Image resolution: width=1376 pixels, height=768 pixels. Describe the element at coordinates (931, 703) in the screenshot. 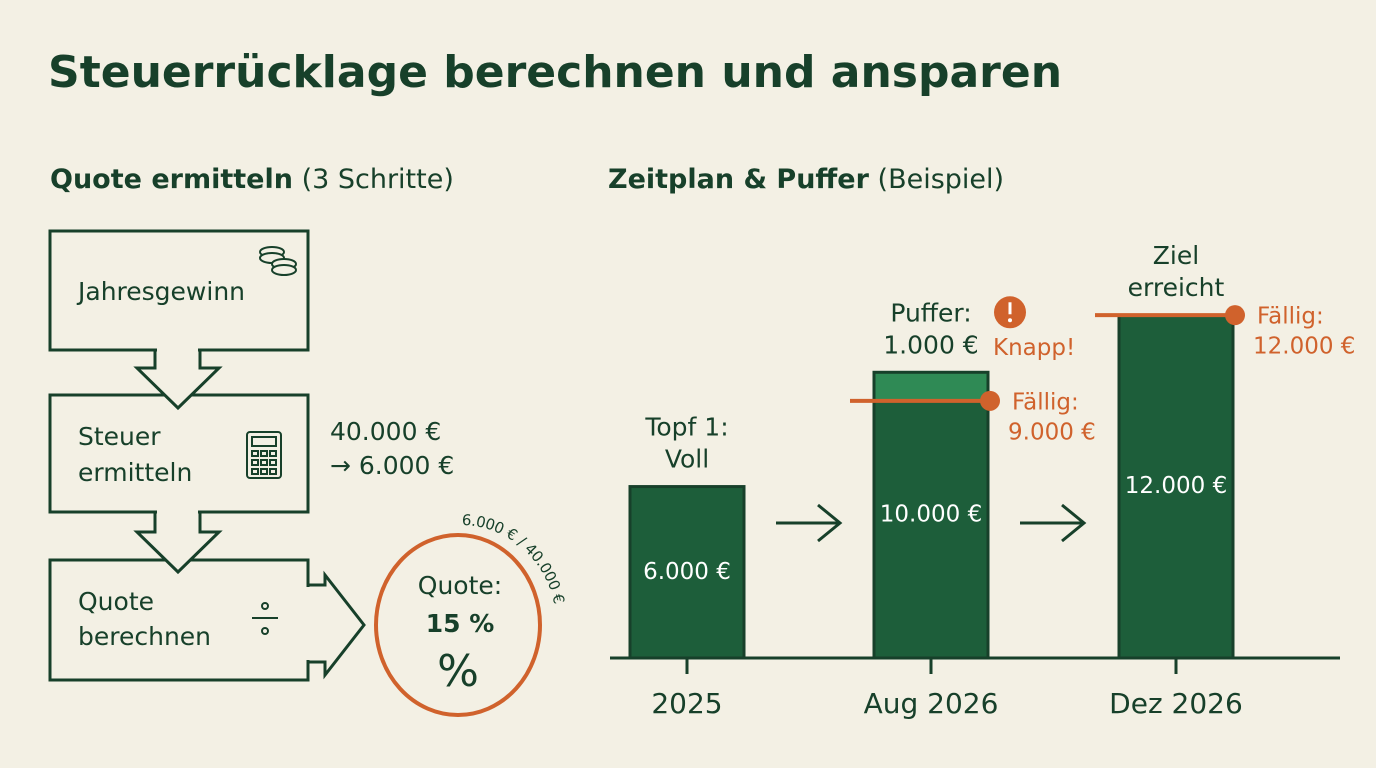

I see `x-label: Aug 2026` at that location.